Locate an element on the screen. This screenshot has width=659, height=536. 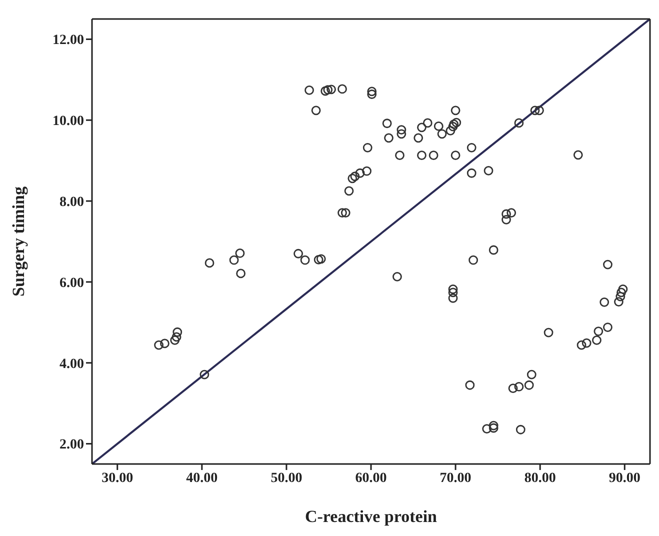
x-tick-label: 30.00 is located at coordinates (118, 478).